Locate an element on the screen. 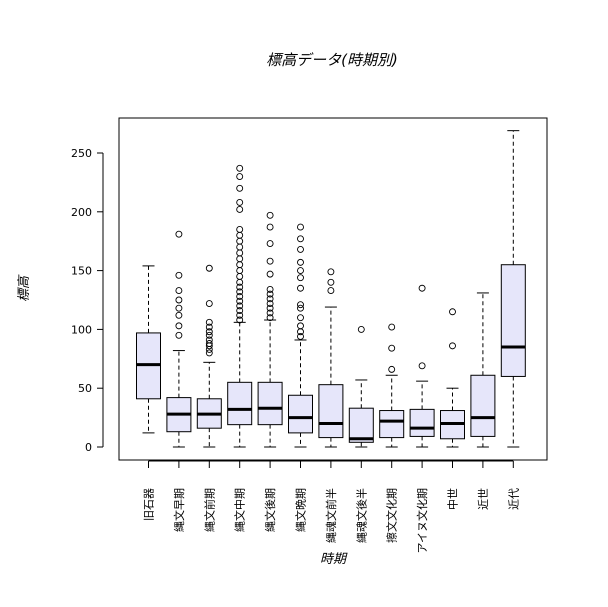 The image size is (608, 607). y-tick-label: 100 is located at coordinates (81, 329).